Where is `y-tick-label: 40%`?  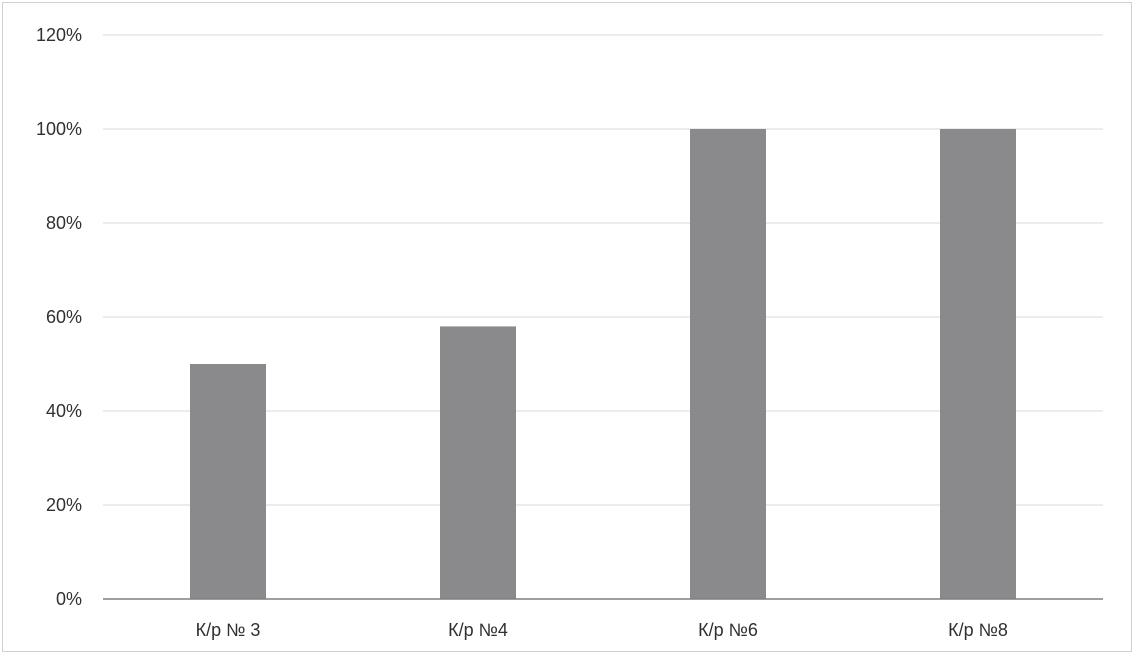 y-tick-label: 40% is located at coordinates (64, 411).